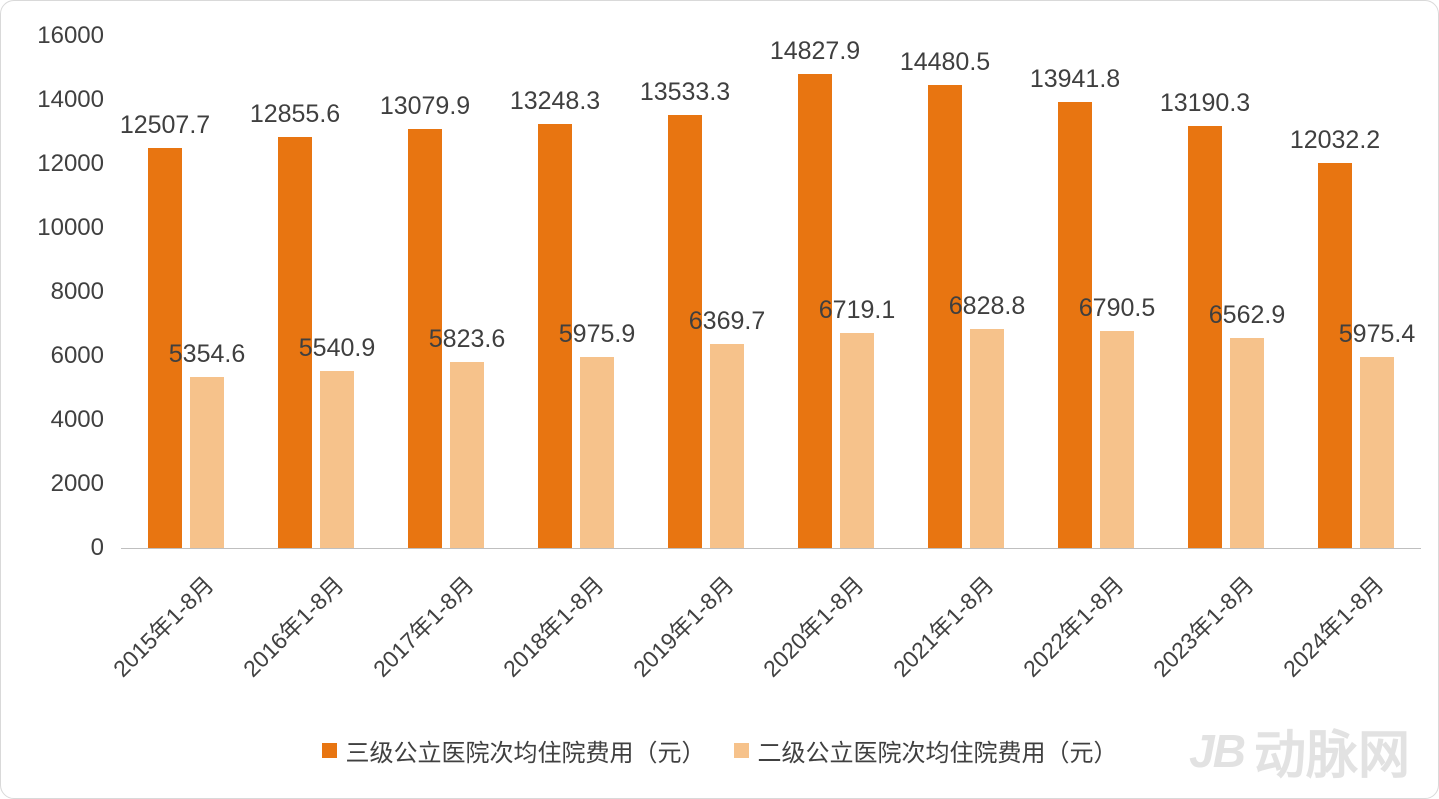 The height and width of the screenshot is (799, 1439). Describe the element at coordinates (857, 440) in the screenshot. I see `bar-series2-2020年1-8月` at that location.